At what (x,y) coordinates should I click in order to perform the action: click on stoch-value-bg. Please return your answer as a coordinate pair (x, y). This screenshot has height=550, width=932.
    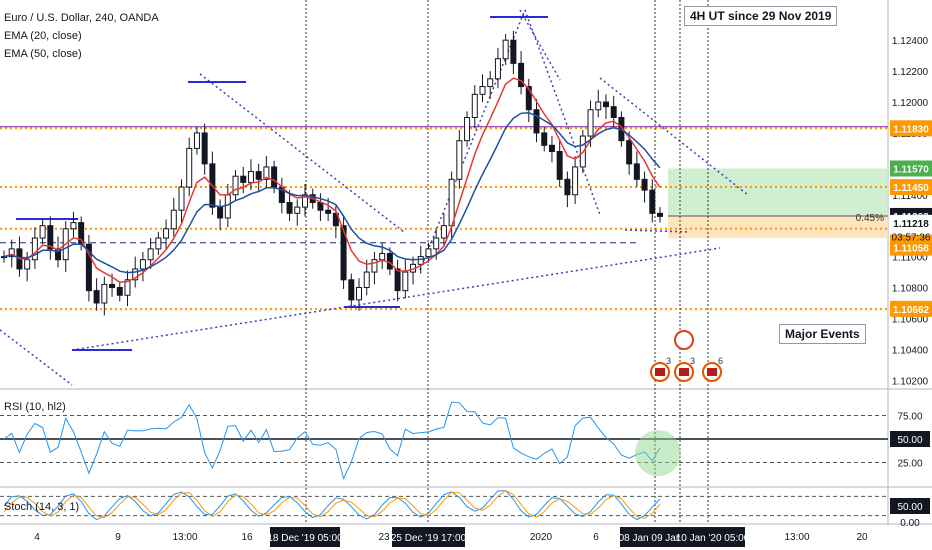
    Looking at the image, I should click on (910, 506).